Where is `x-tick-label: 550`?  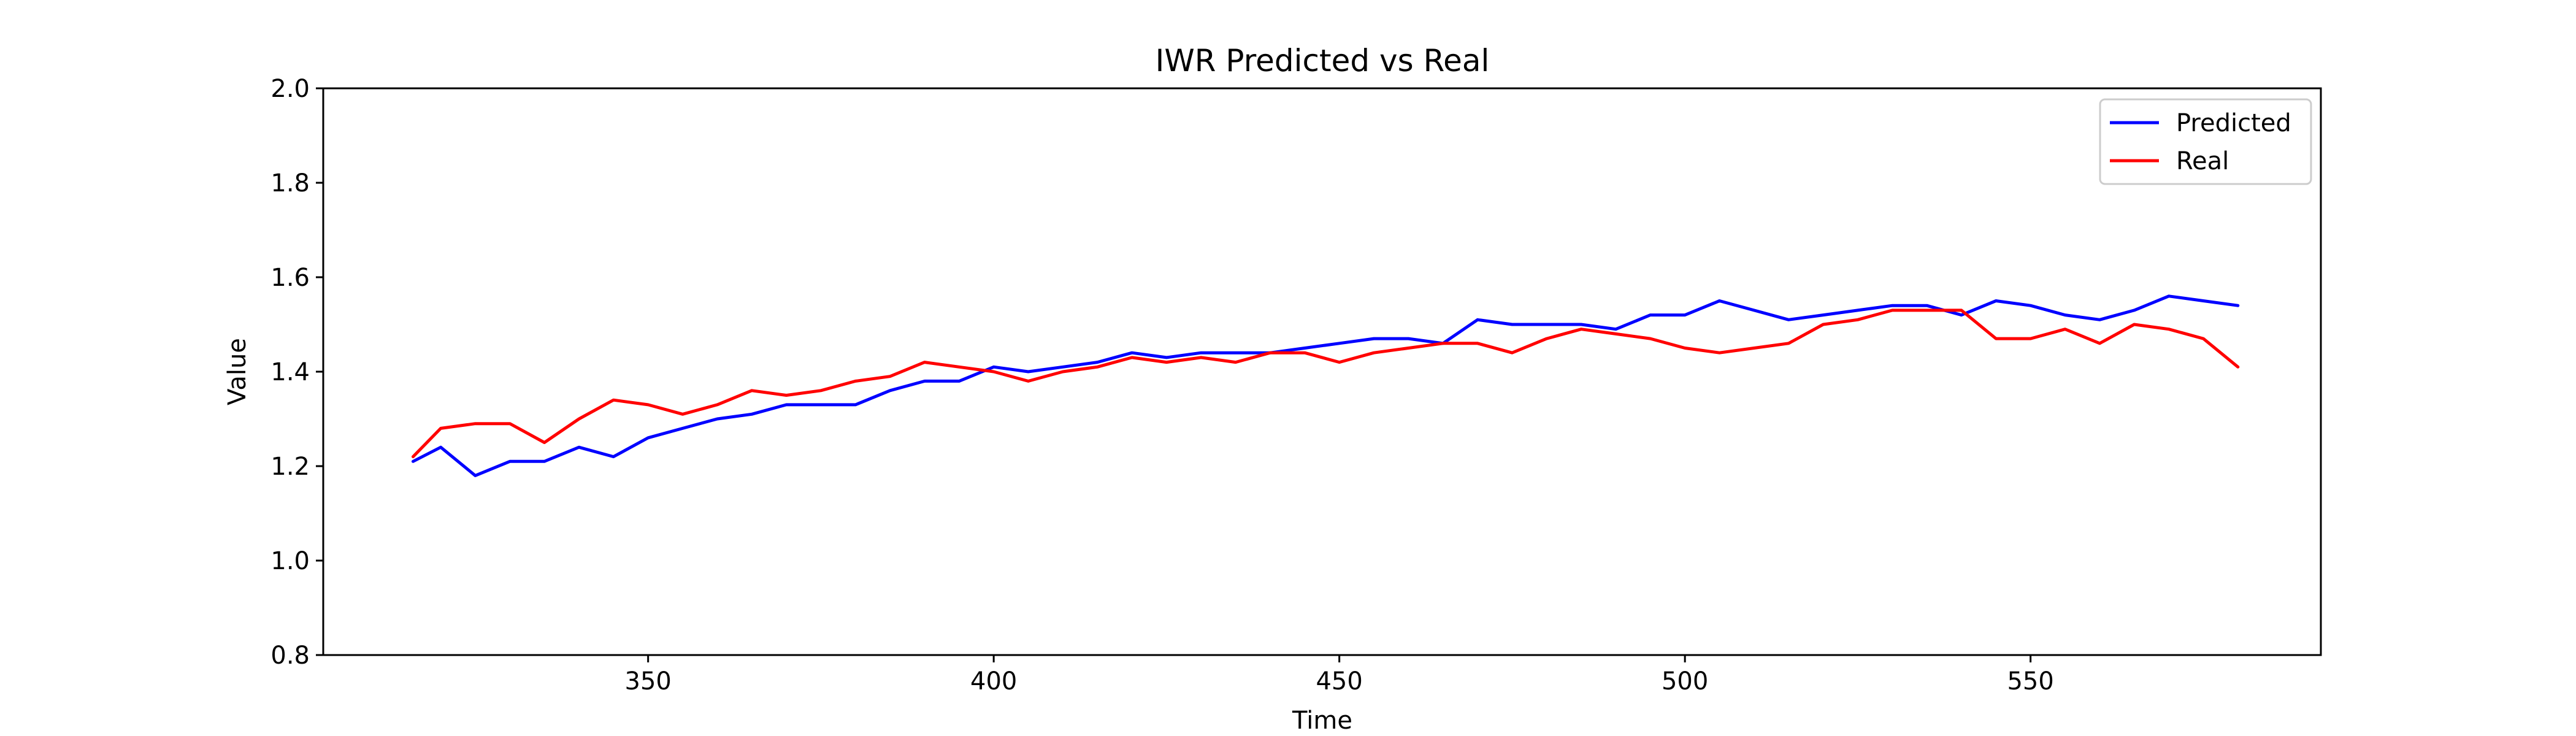
x-tick-label: 550 is located at coordinates (2030, 681).